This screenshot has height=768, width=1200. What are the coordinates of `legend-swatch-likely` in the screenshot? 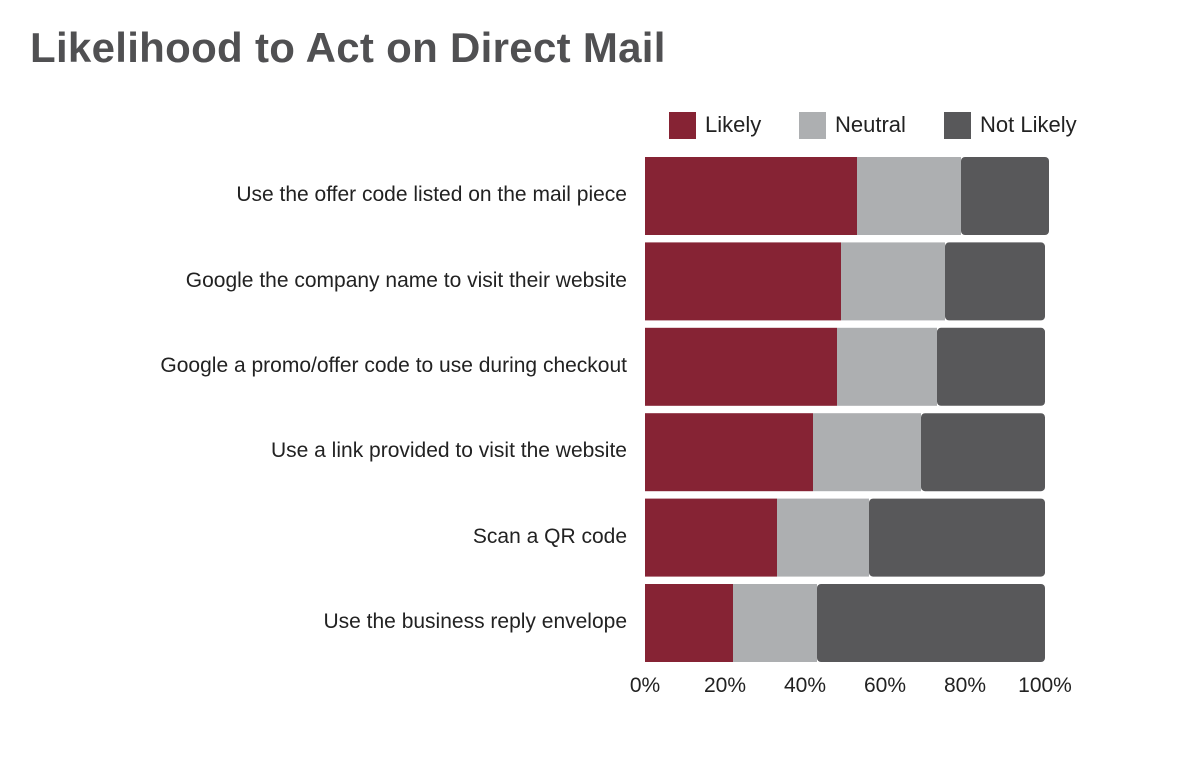 It's located at (682, 125).